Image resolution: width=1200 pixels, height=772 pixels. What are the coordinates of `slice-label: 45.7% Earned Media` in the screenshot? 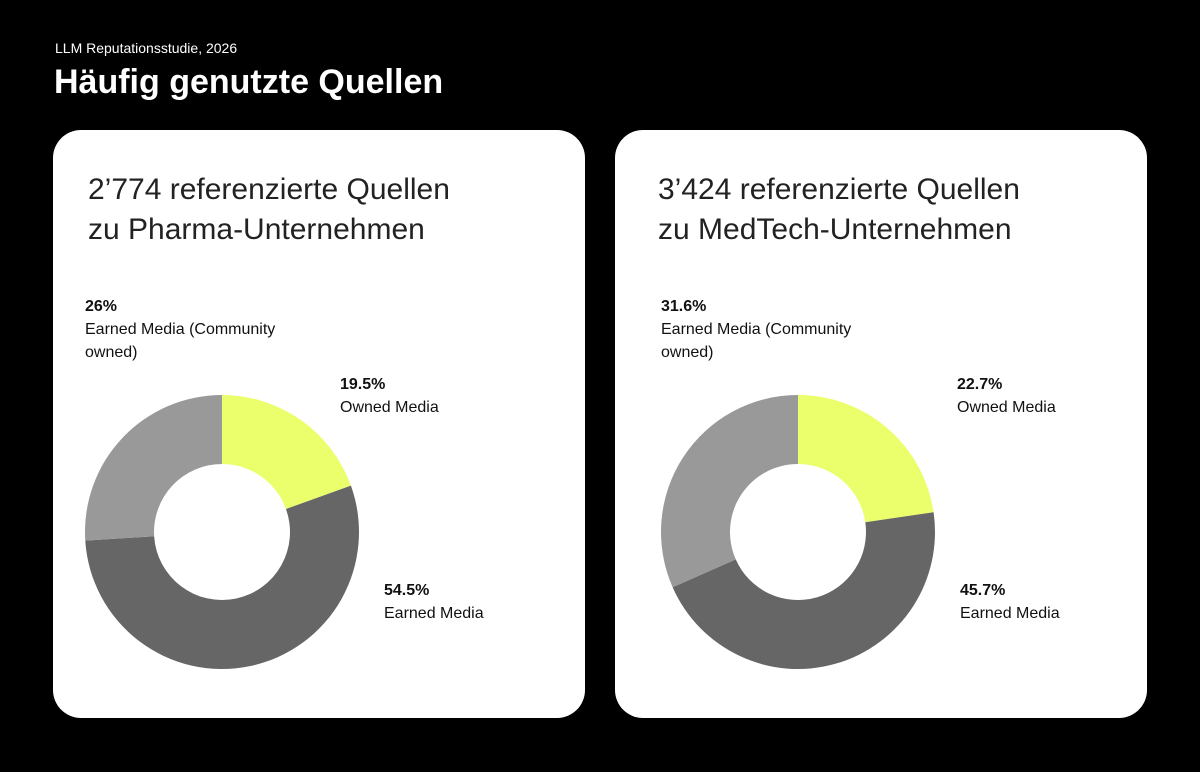 It's located at (1060, 602).